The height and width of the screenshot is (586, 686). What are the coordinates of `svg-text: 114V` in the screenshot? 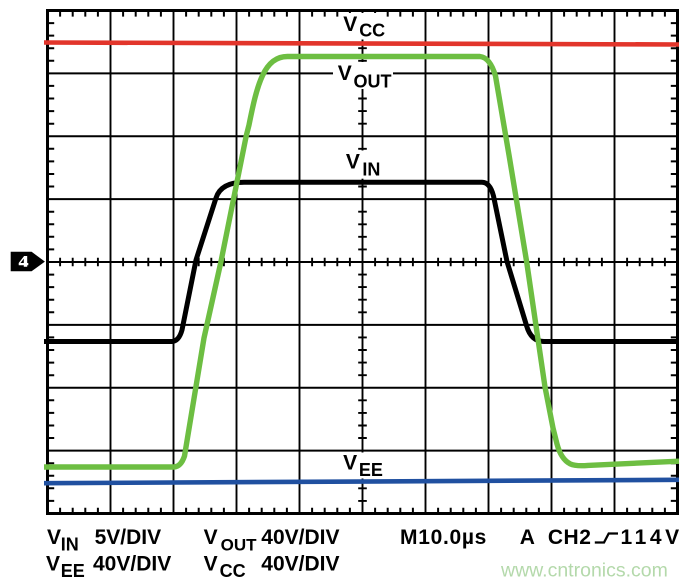 It's located at (652, 537).